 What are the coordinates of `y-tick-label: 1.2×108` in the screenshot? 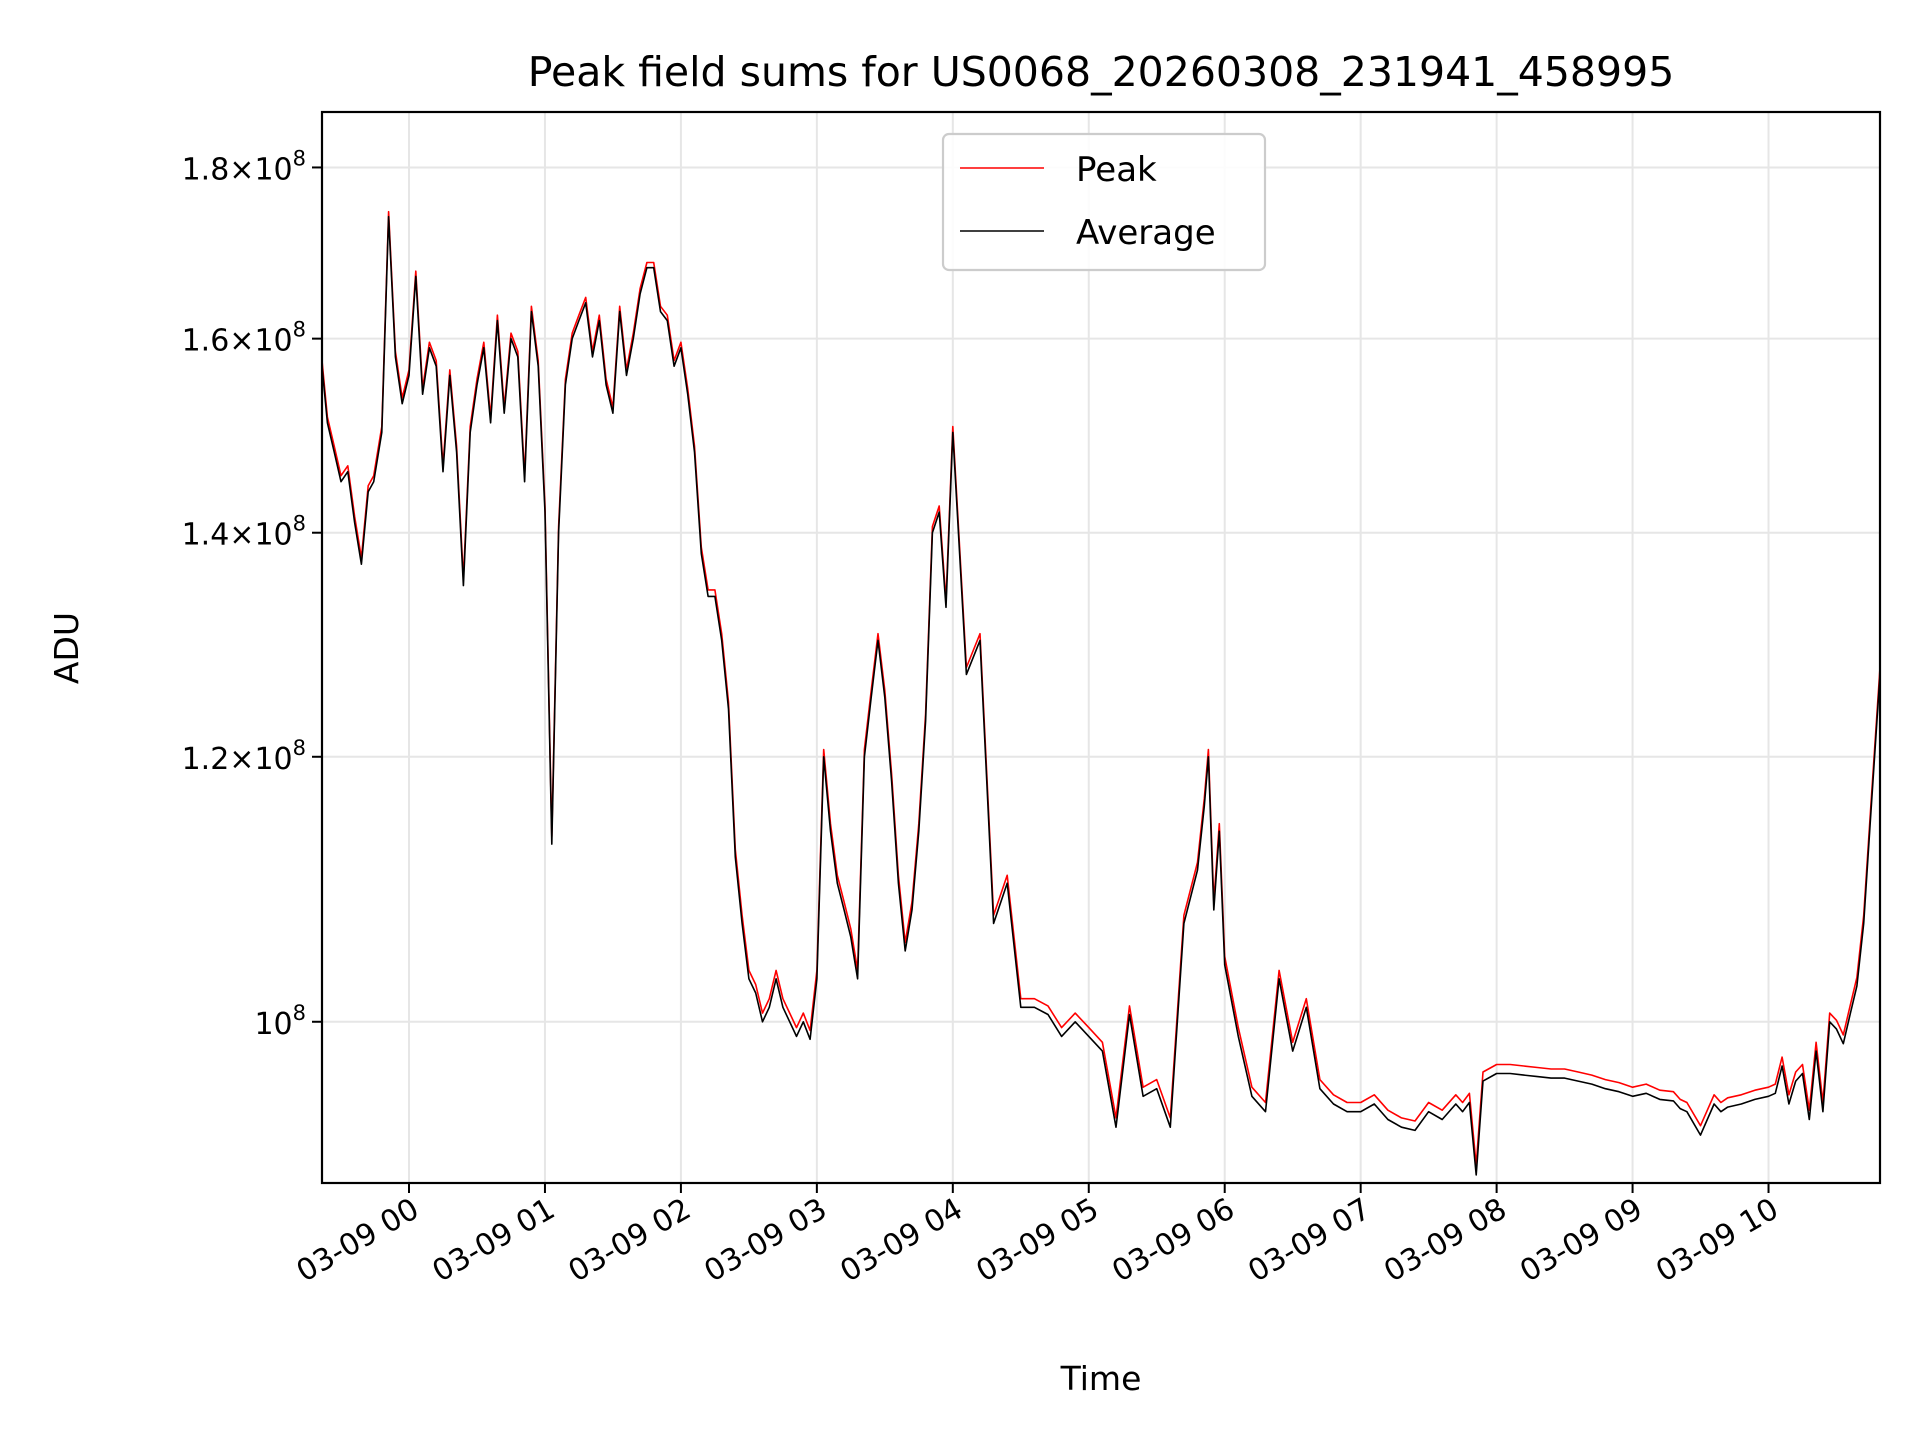 It's located at (244, 756).